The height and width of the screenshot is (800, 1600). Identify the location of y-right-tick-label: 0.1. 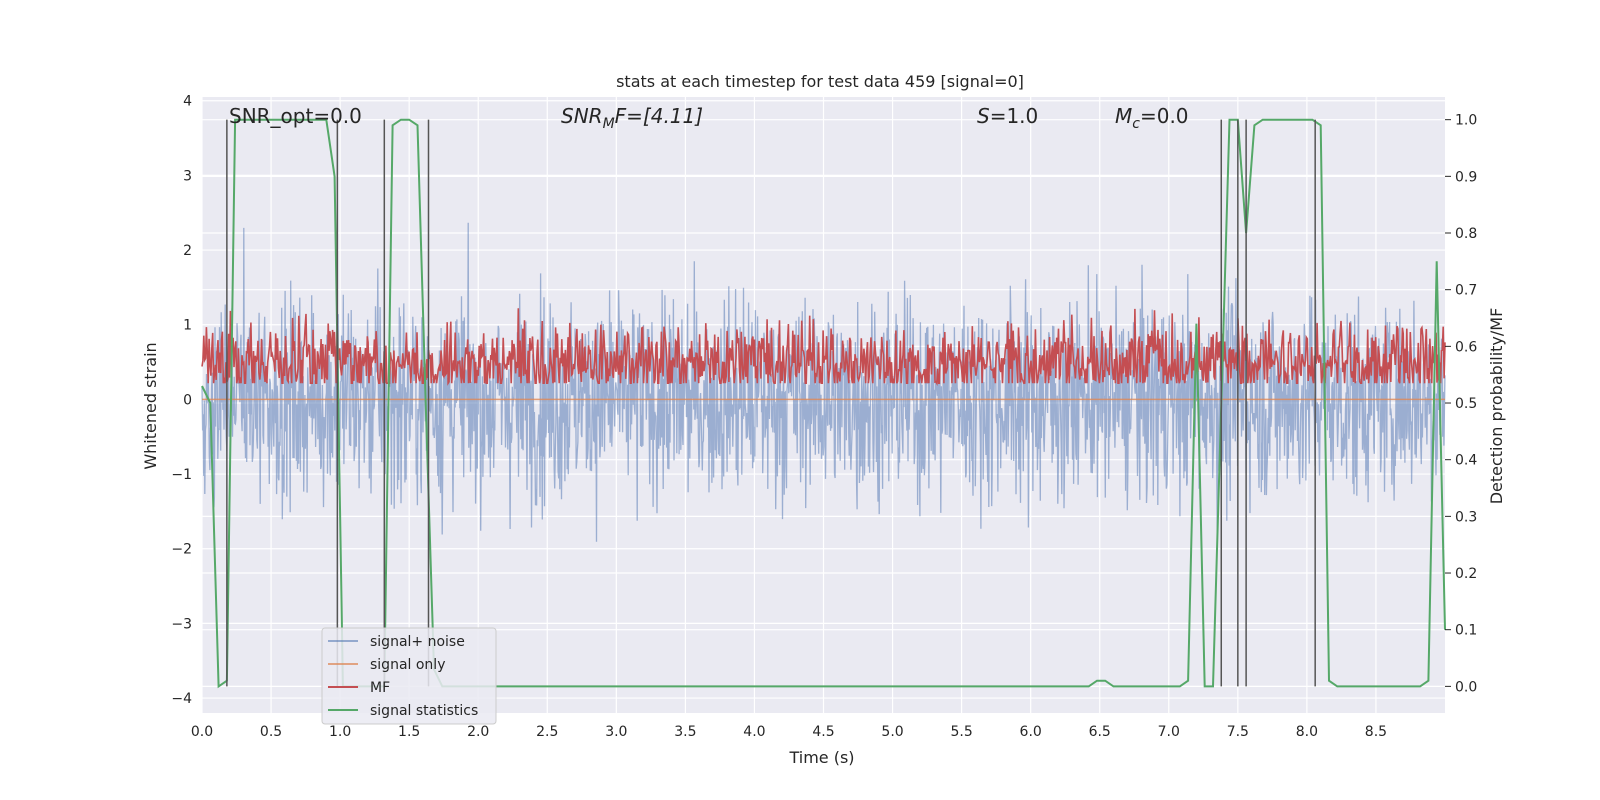
(1466, 631).